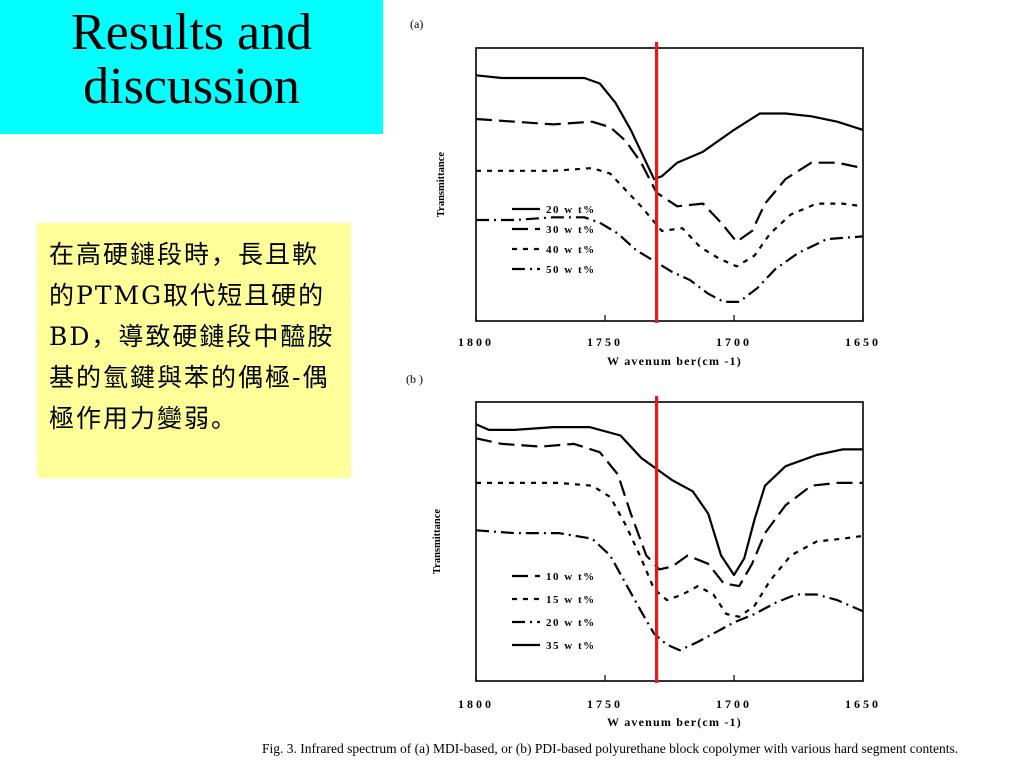 This screenshot has width=1024, height=768. I want to click on x-axis-label-b: W avenum ber(cm -1), so click(674, 722).